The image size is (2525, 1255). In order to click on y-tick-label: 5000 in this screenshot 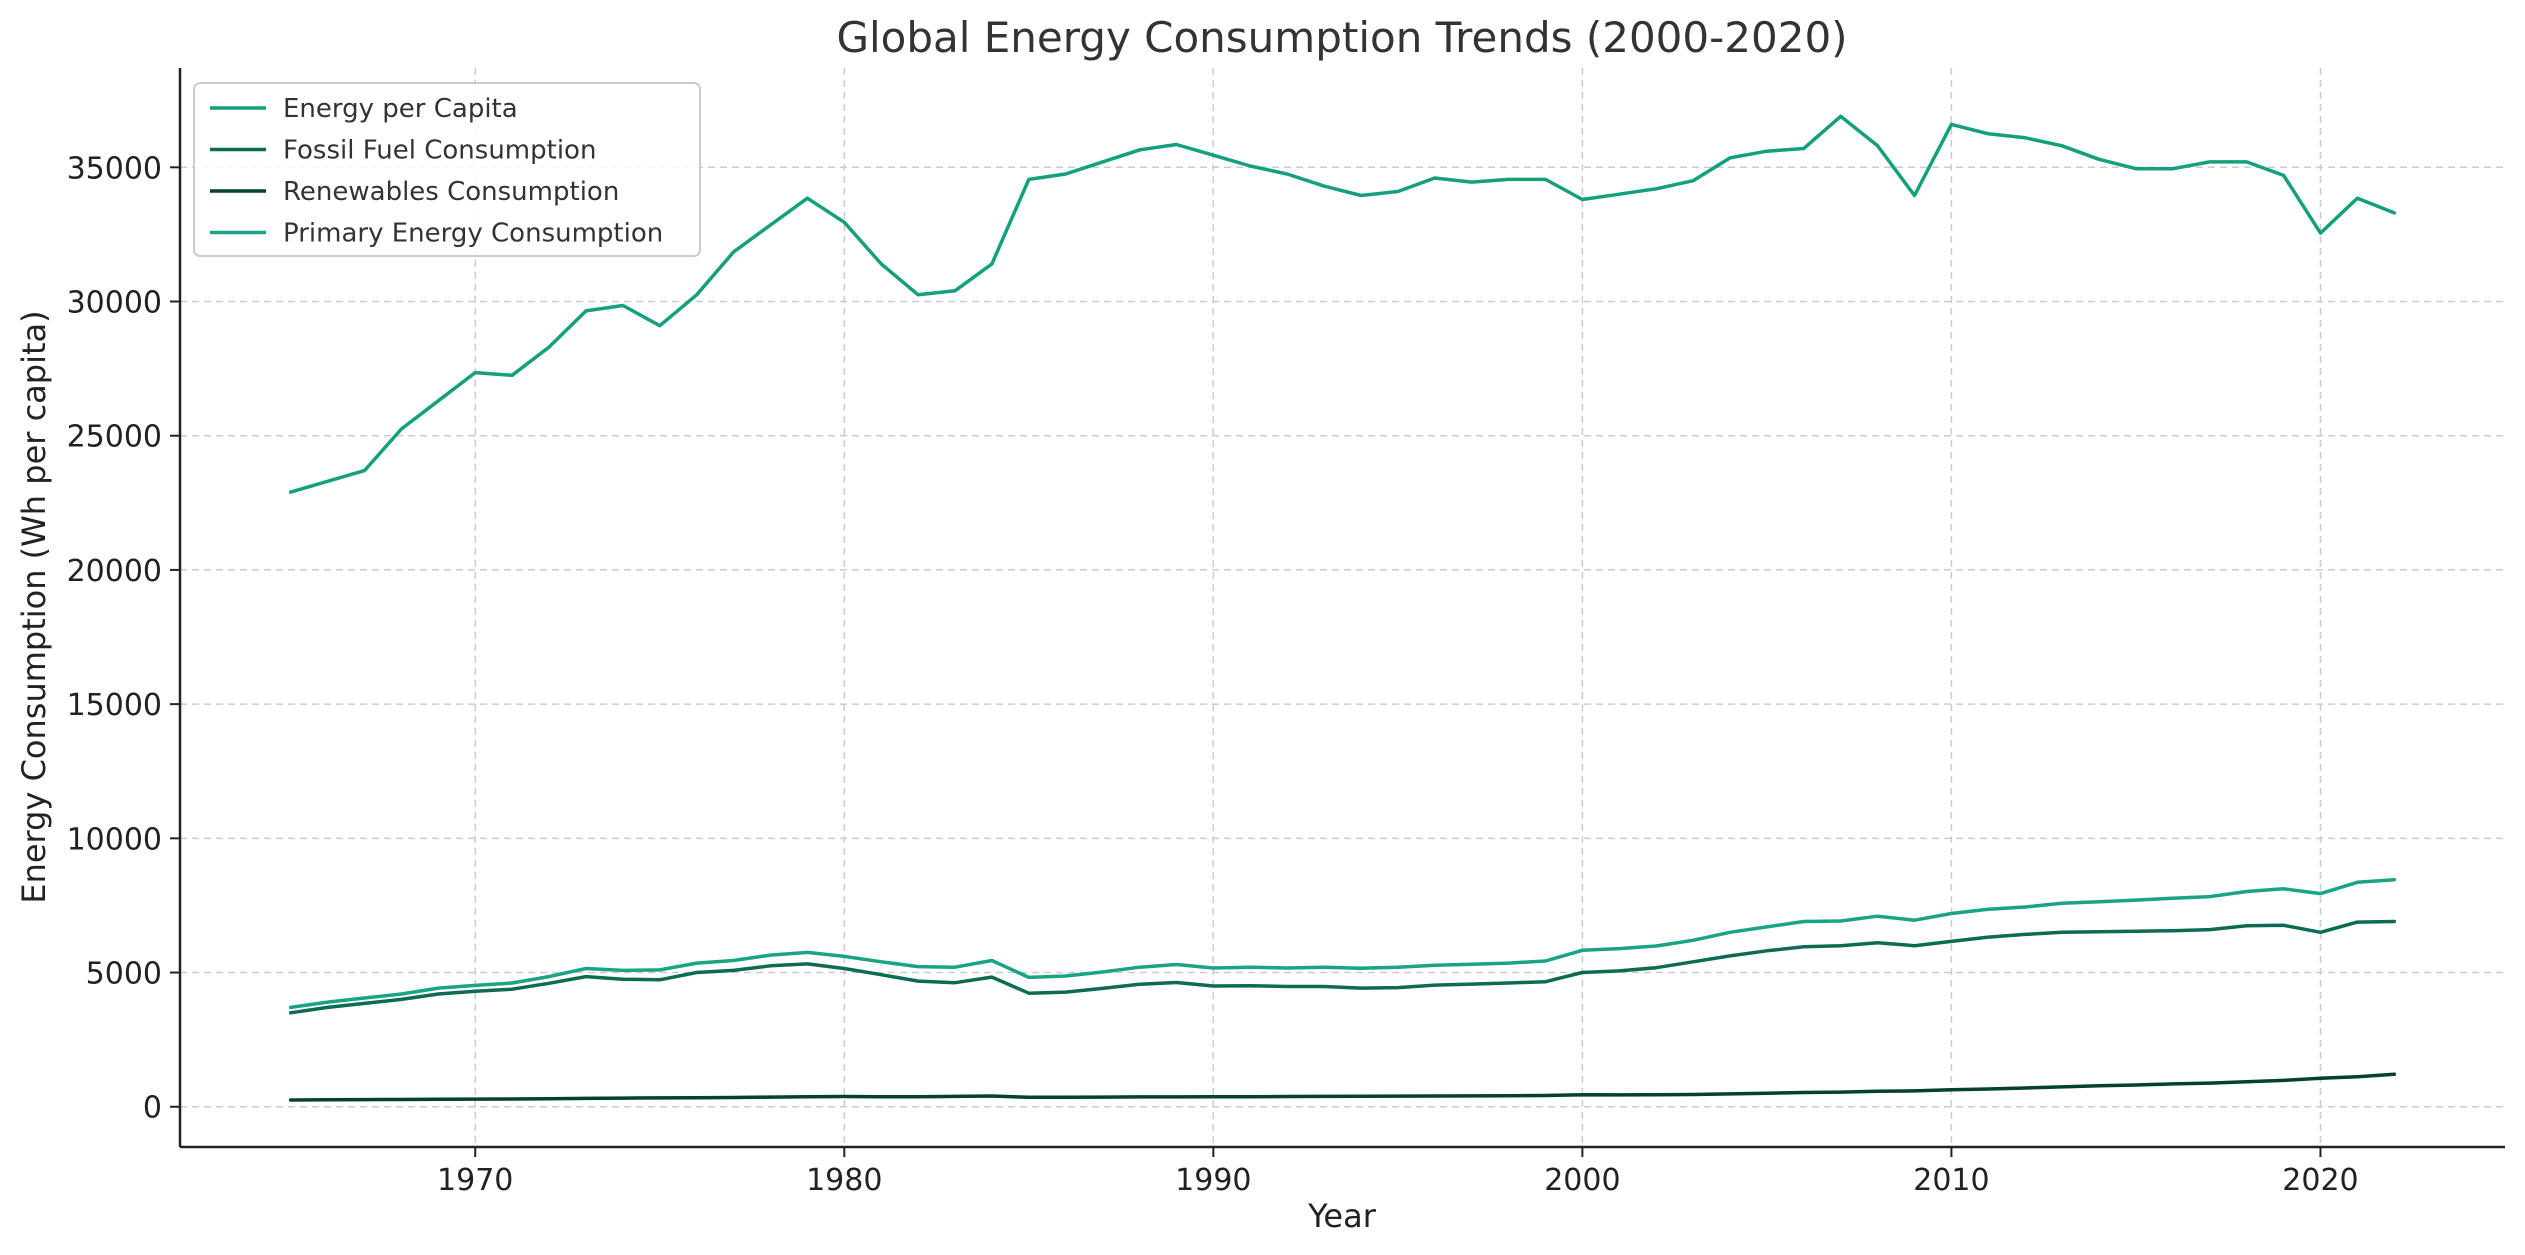, I will do `click(124, 974)`.